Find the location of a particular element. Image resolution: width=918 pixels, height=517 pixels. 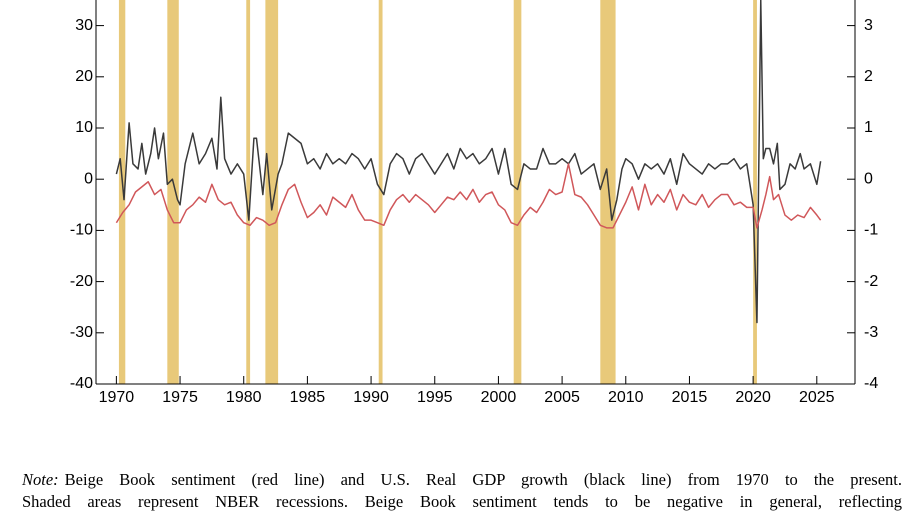

y-tick-label: 30 is located at coordinates (84, 25).